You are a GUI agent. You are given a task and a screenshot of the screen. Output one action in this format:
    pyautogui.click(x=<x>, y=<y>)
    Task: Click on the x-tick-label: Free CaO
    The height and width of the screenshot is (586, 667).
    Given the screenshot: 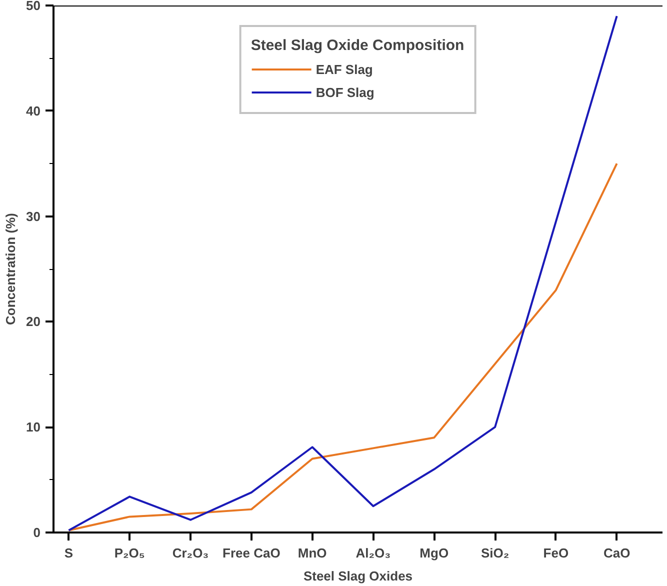 What is the action you would take?
    pyautogui.click(x=251, y=553)
    